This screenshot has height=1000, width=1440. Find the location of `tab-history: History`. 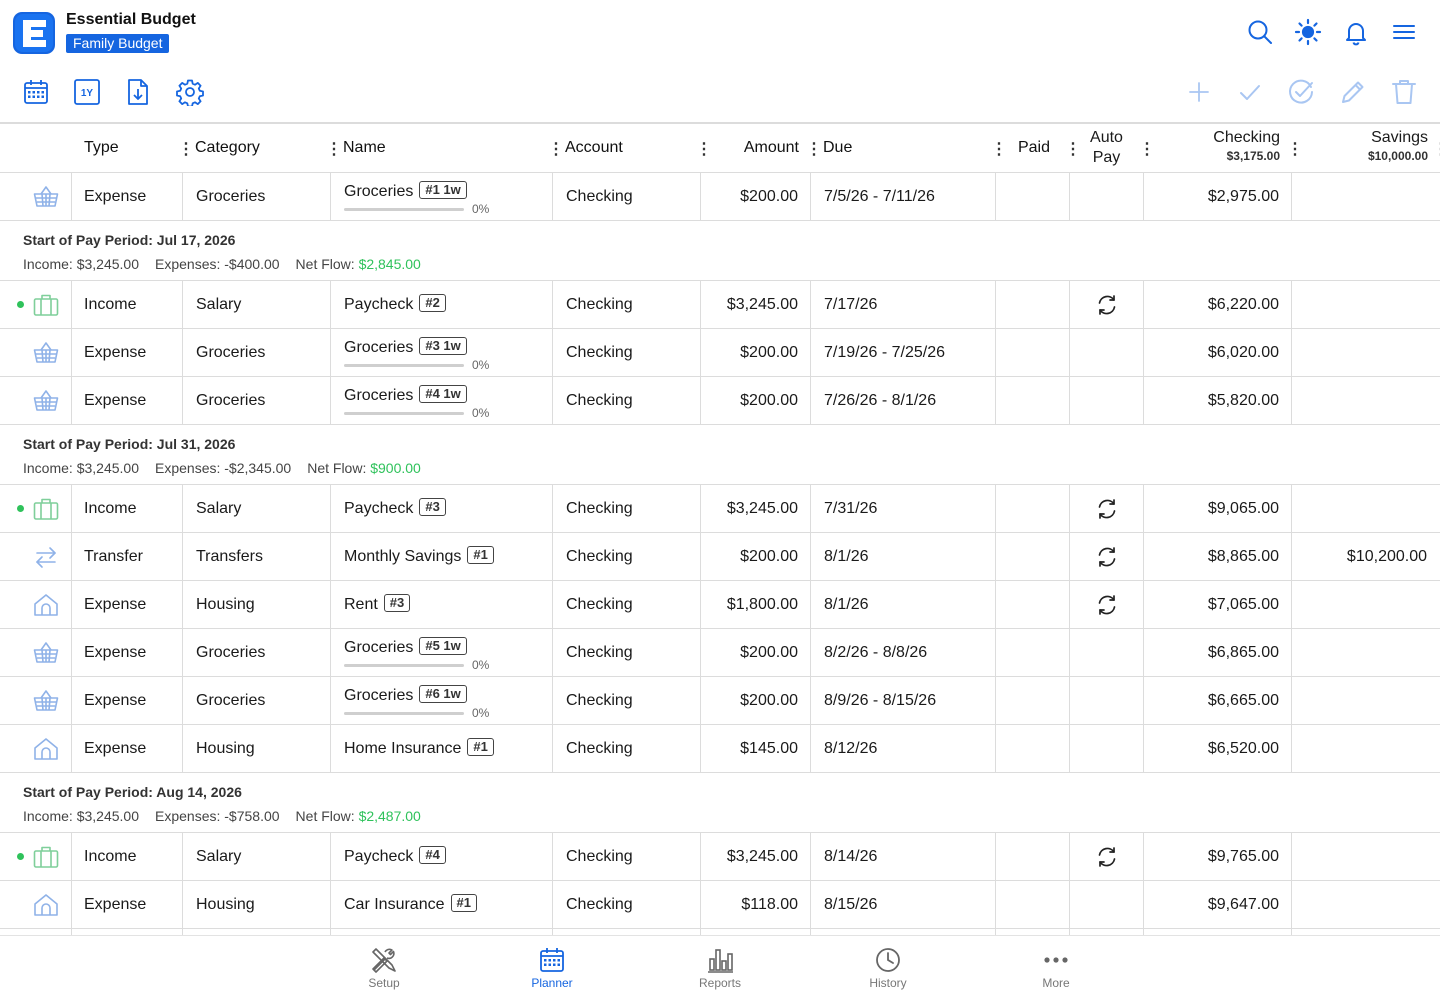

tab-history: History is located at coordinates (888, 968).